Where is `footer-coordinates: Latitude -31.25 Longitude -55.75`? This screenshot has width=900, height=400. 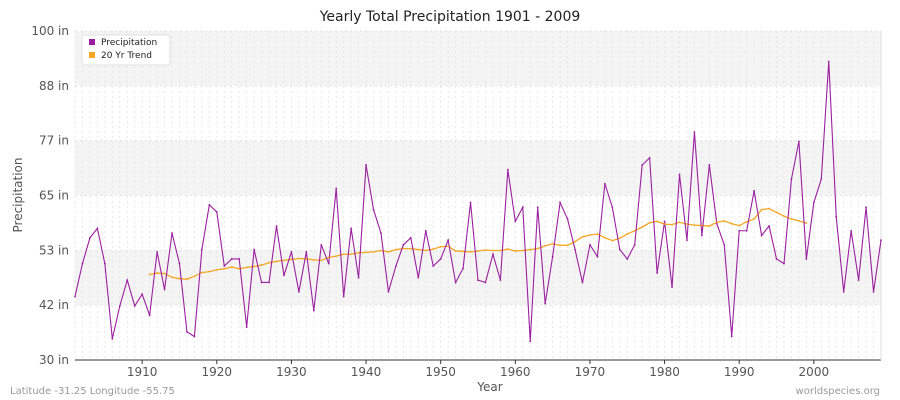 footer-coordinates: Latitude -31.25 Longitude -55.75 is located at coordinates (92, 391).